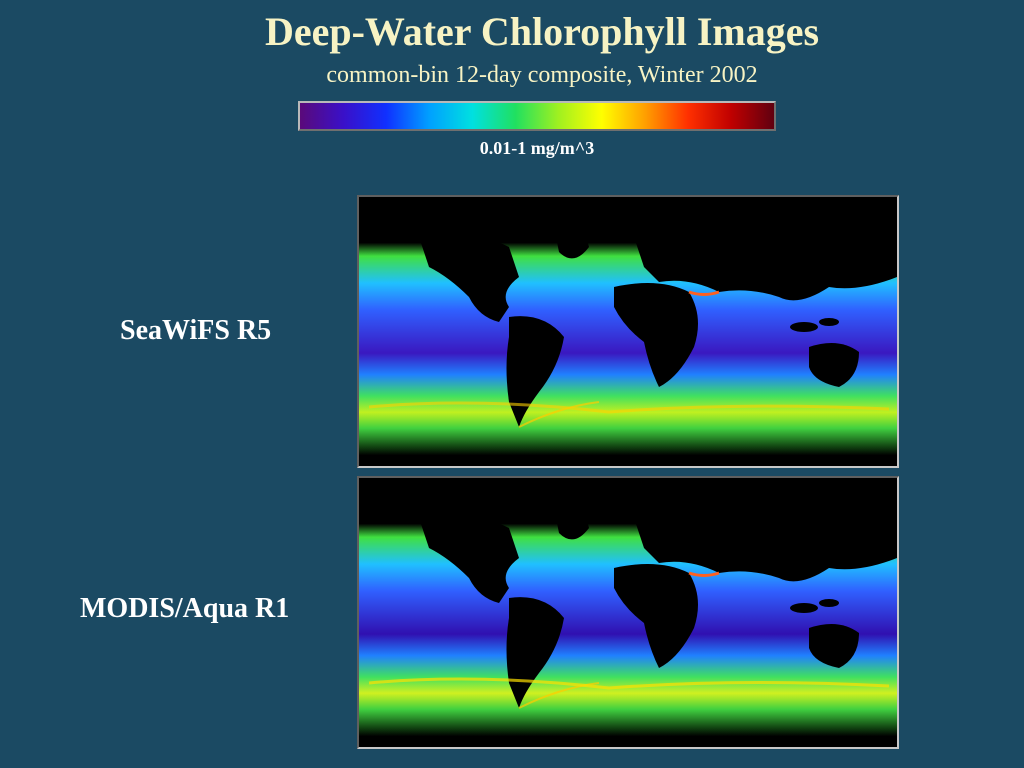 This screenshot has height=768, width=1024. I want to click on colorbar, so click(537, 116).